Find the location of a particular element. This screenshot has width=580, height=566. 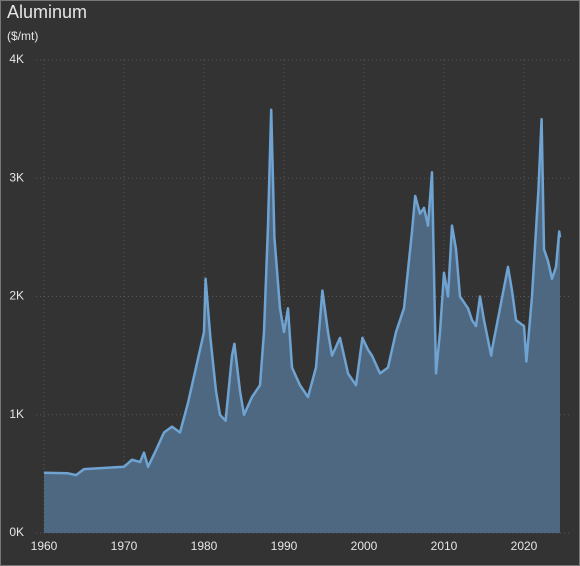

x-tick-label: 1990 is located at coordinates (284, 546).